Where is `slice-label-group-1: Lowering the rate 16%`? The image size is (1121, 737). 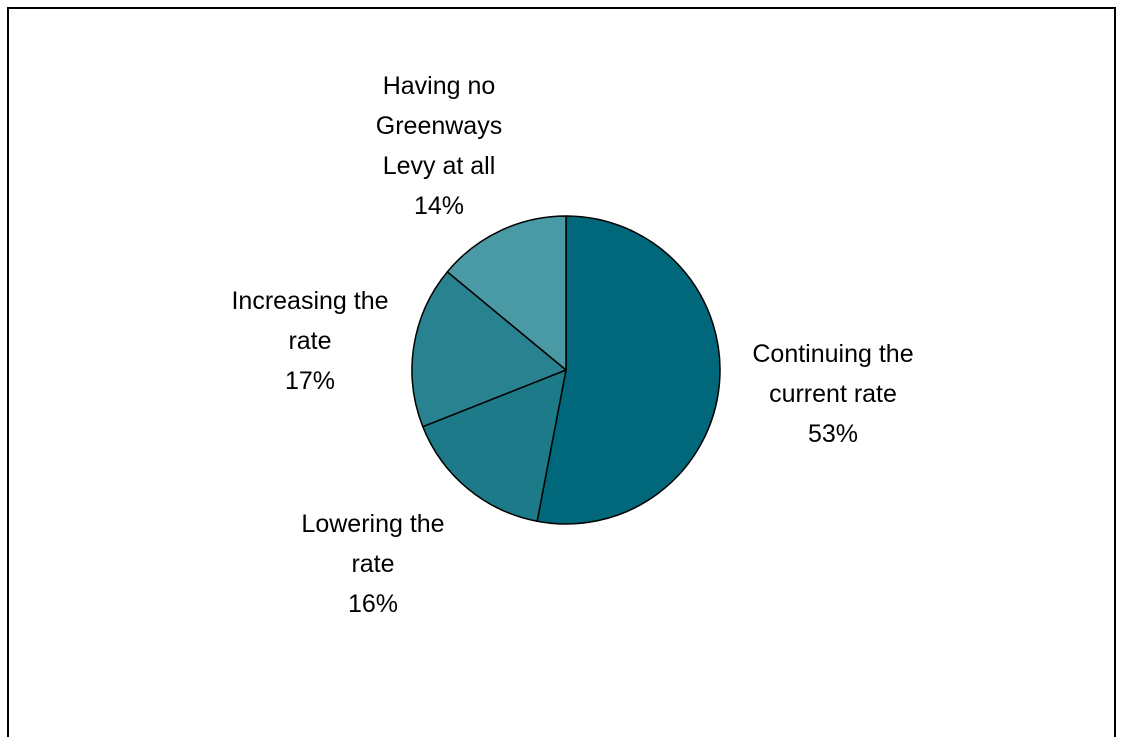
slice-label-group-1: Lowering the rate 16% is located at coordinates (372, 564).